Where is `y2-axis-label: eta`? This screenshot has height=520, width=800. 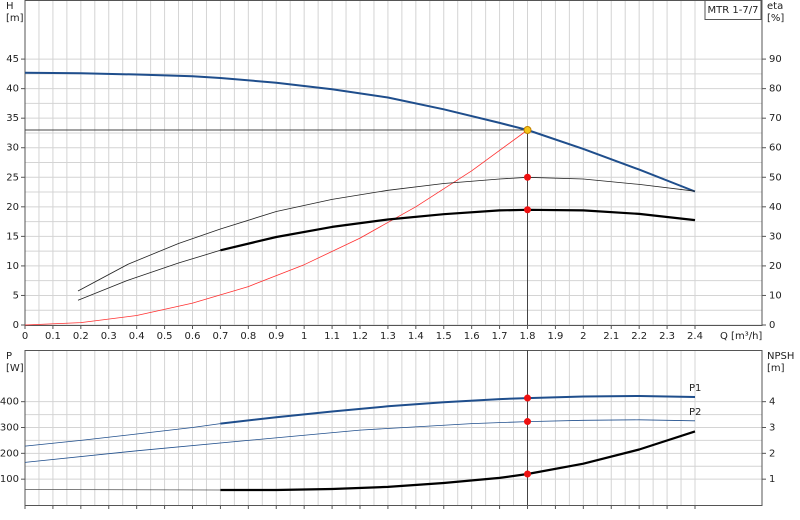 y2-axis-label: eta is located at coordinates (775, 6).